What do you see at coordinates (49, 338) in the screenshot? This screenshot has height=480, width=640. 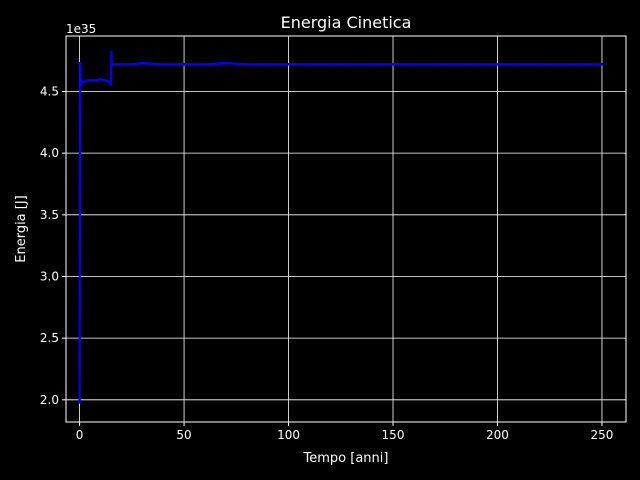 I see `y-tick-label: 2.5` at bounding box center [49, 338].